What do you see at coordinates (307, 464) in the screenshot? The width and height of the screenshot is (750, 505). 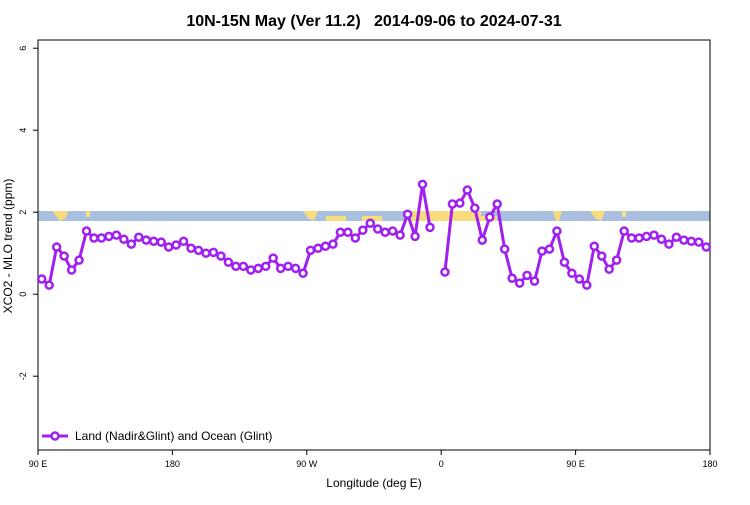 I see `x-tick-label: 90 W` at bounding box center [307, 464].